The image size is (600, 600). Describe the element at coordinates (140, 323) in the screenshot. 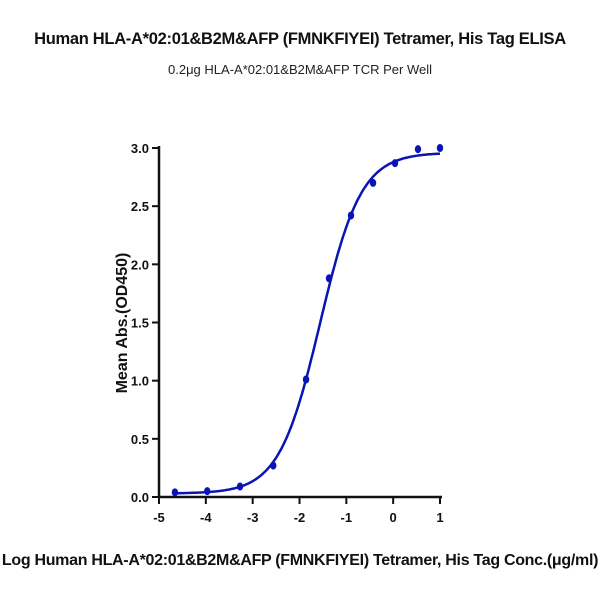

I see `y-tick-label: 1.5` at that location.